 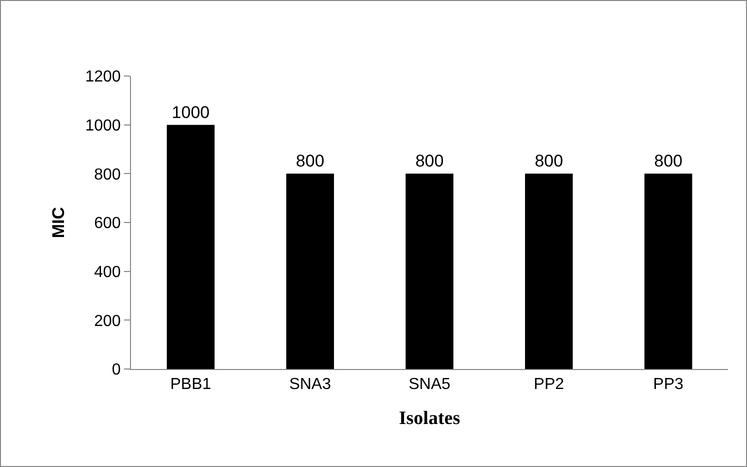 What do you see at coordinates (103, 77) in the screenshot?
I see `y-tick-label: 1200` at bounding box center [103, 77].